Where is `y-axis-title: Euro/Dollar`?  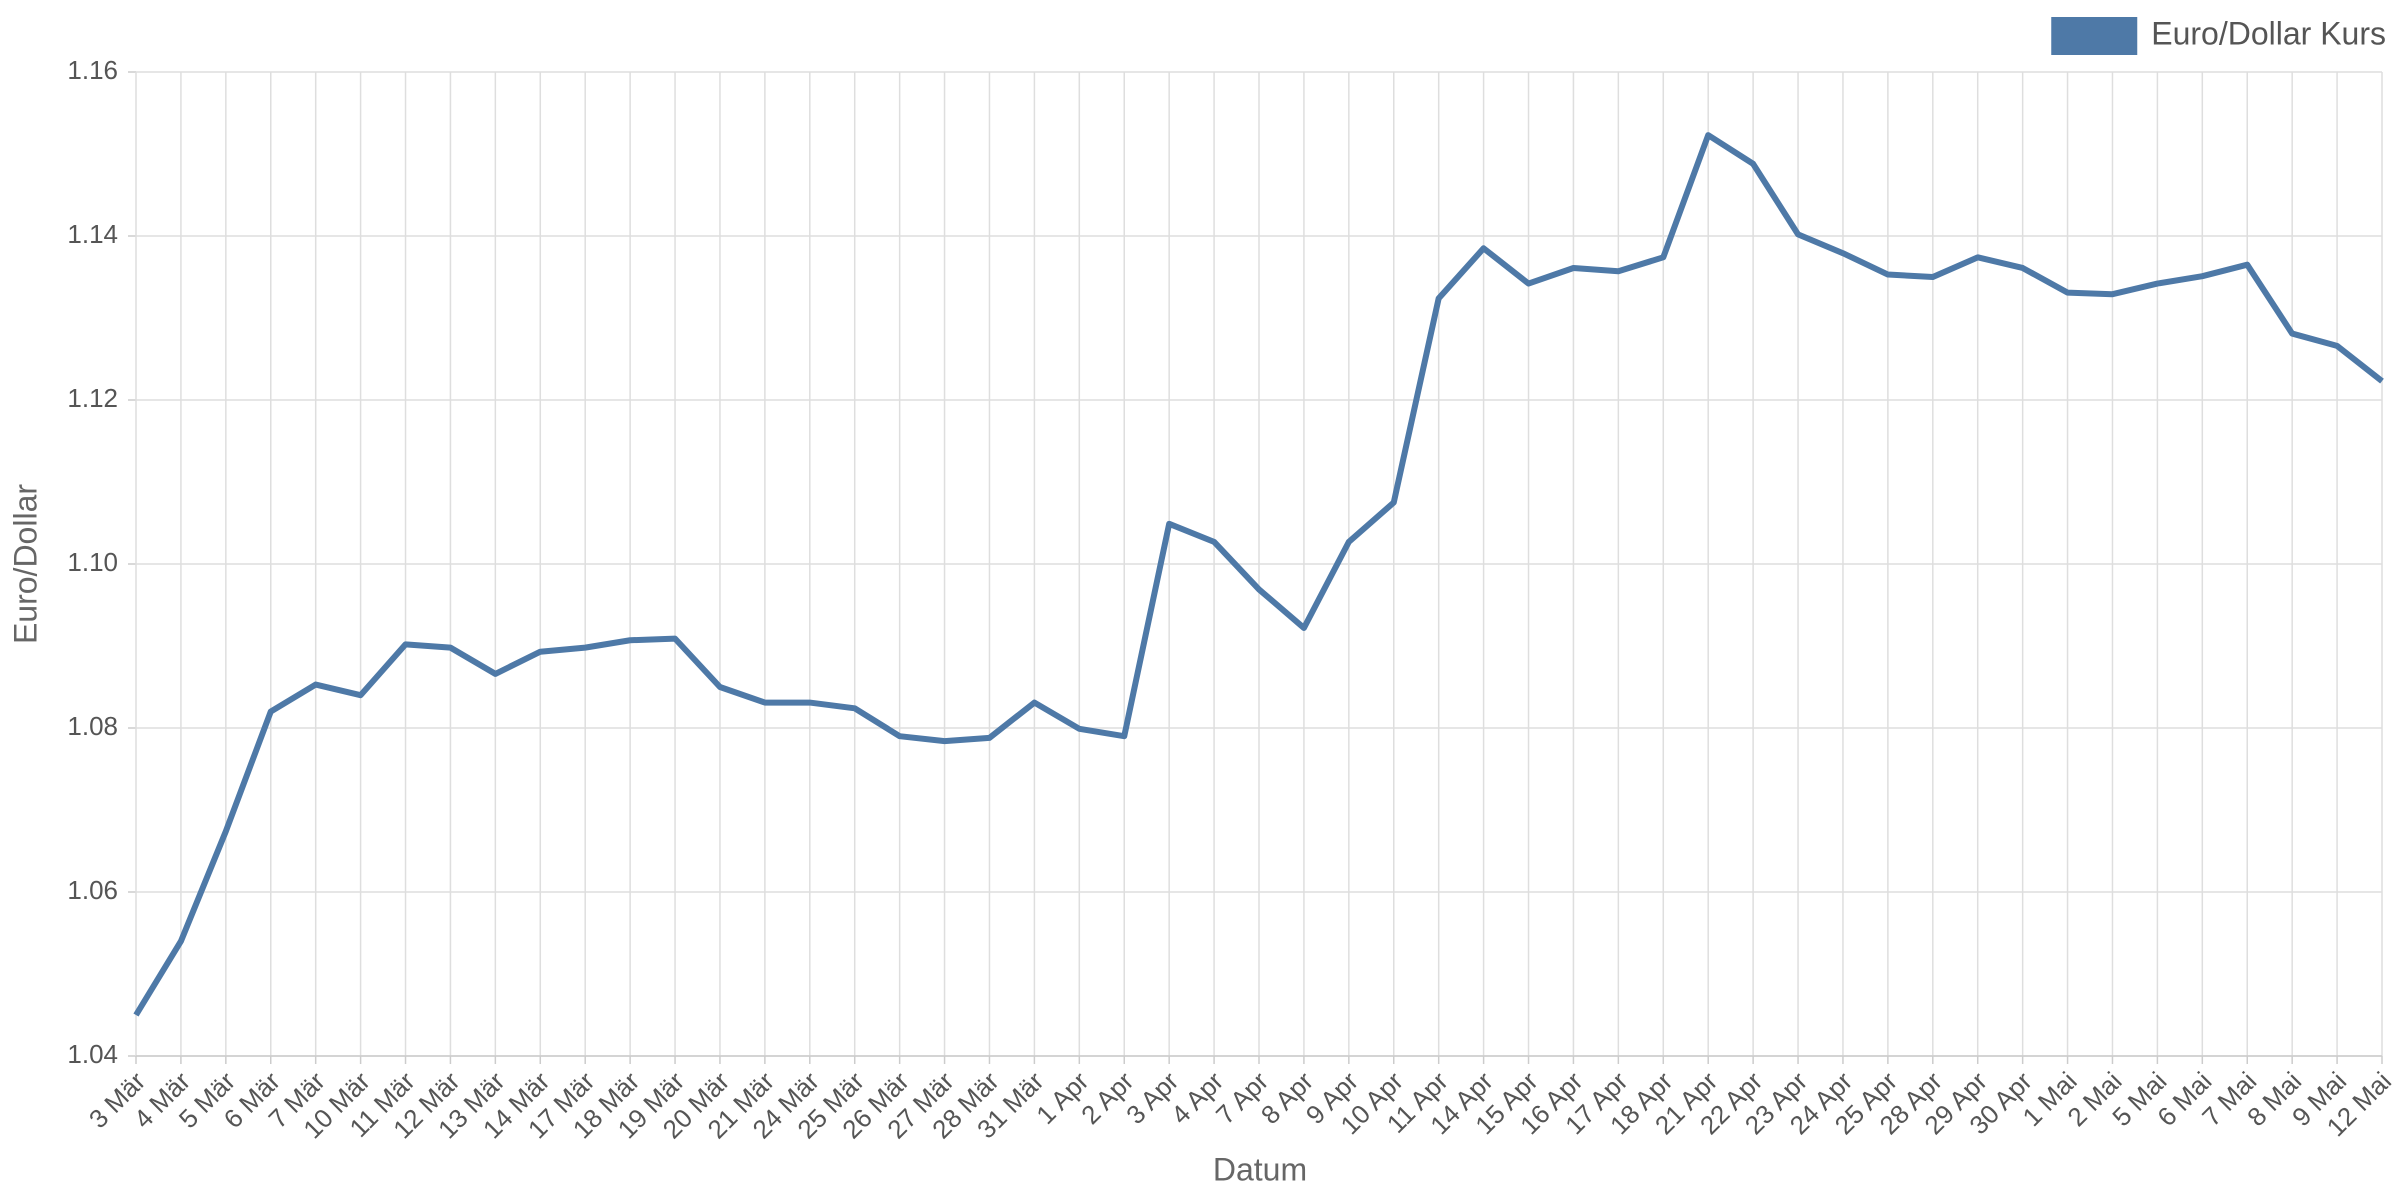
y-axis-title: Euro/Dollar is located at coordinates (25, 564).